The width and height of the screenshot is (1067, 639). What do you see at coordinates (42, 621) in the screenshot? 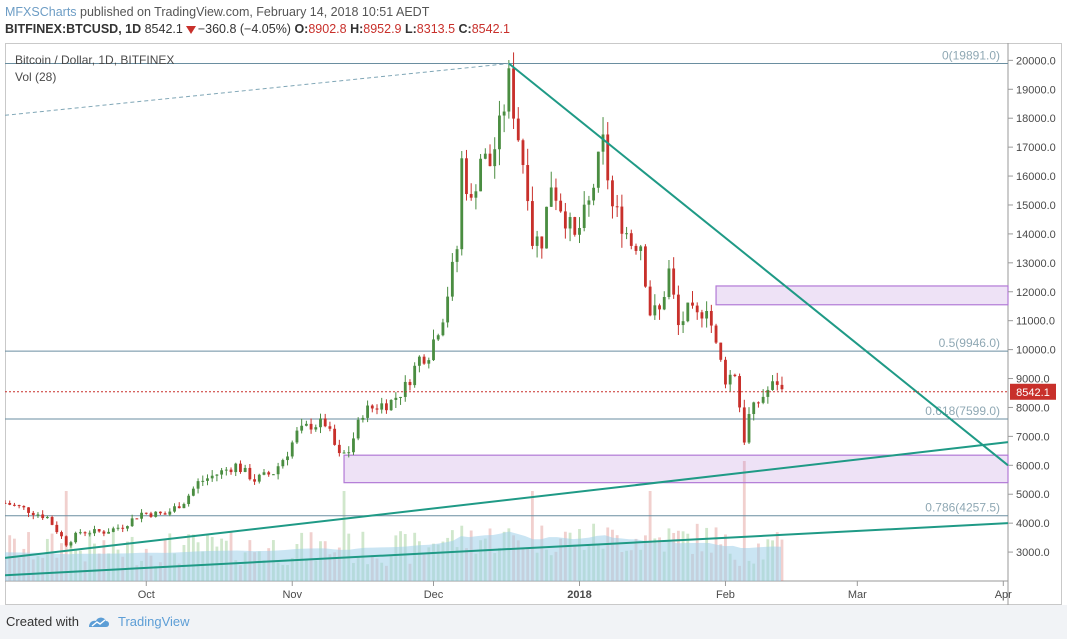
I see `created-with-label: Created with` at bounding box center [42, 621].